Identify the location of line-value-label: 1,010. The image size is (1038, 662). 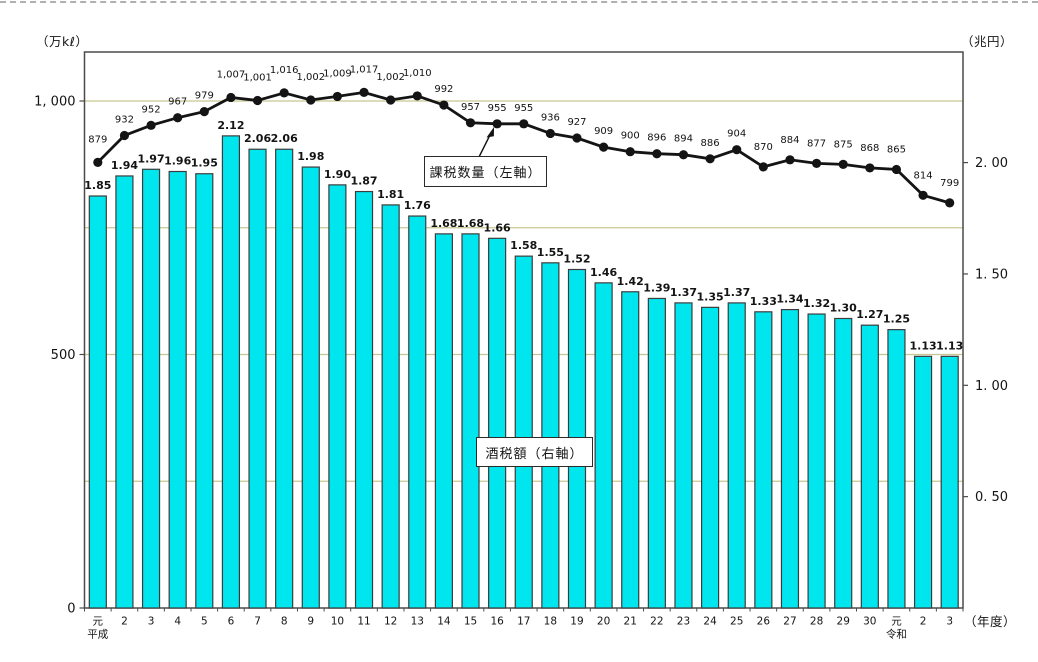
(417, 73).